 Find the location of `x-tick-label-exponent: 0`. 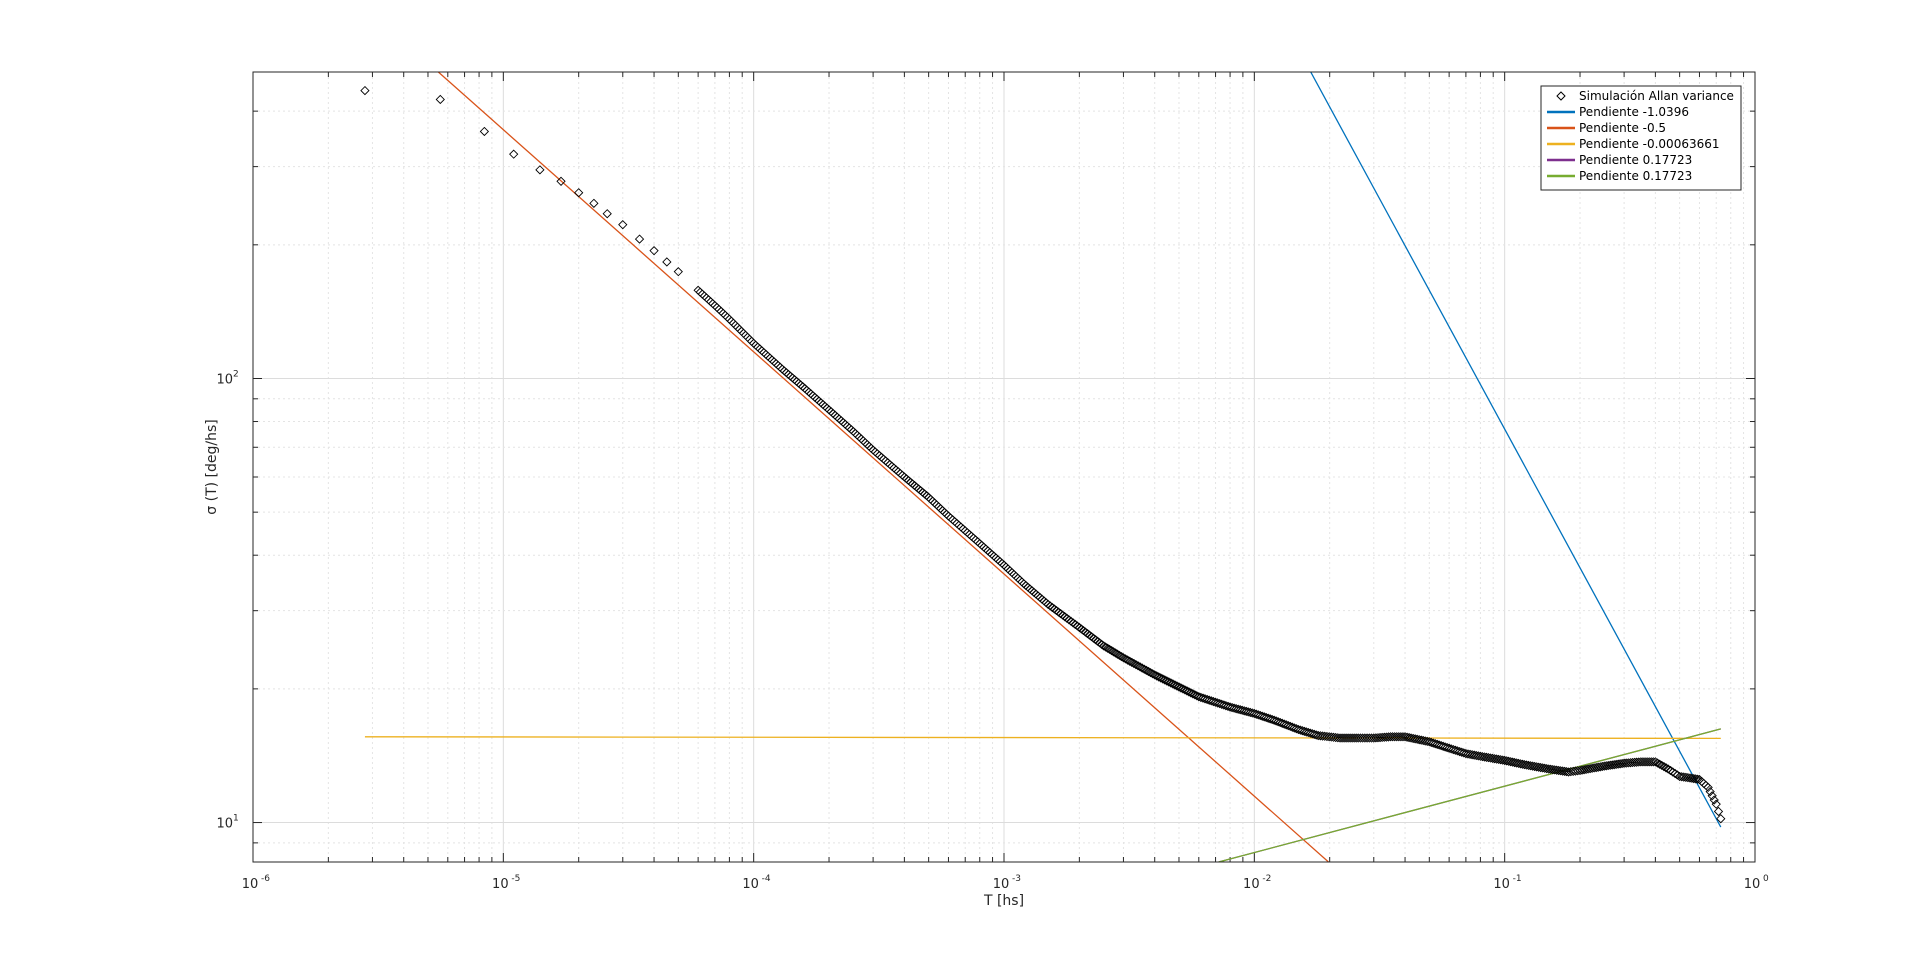

x-tick-label-exponent: 0 is located at coordinates (1766, 879).